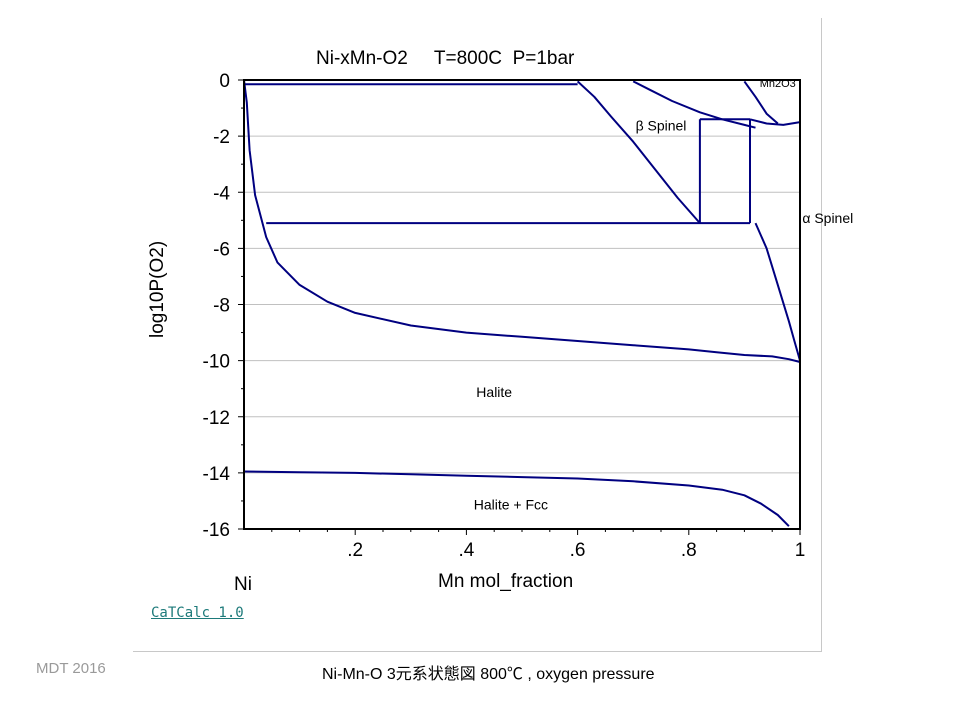  I want to click on catcalc-link: CaTCalc 1.0, so click(197, 613).